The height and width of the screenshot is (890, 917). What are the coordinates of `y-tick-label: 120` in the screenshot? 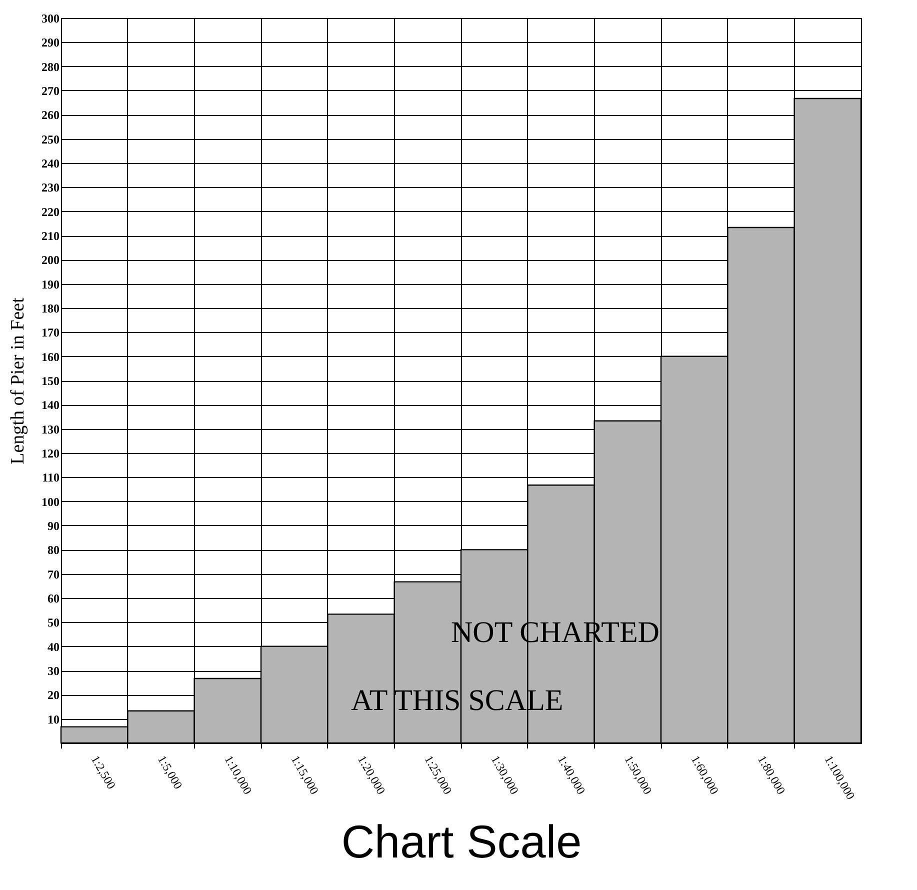 It's located at (51, 453).